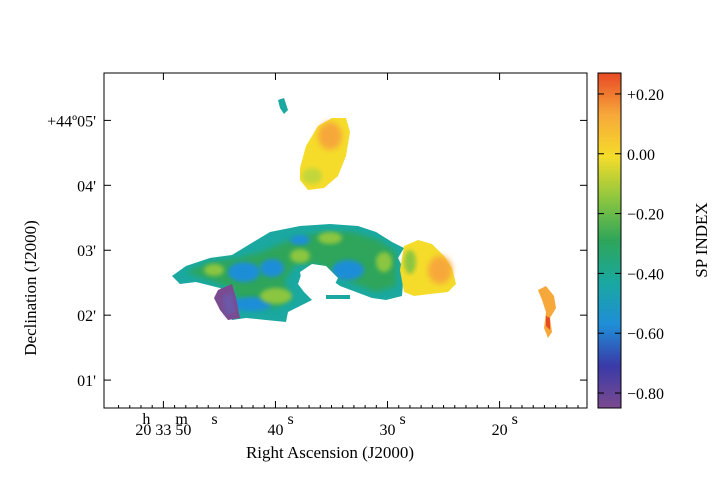  Describe the element at coordinates (275, 430) in the screenshot. I see `x-tick-label: 40` at that location.